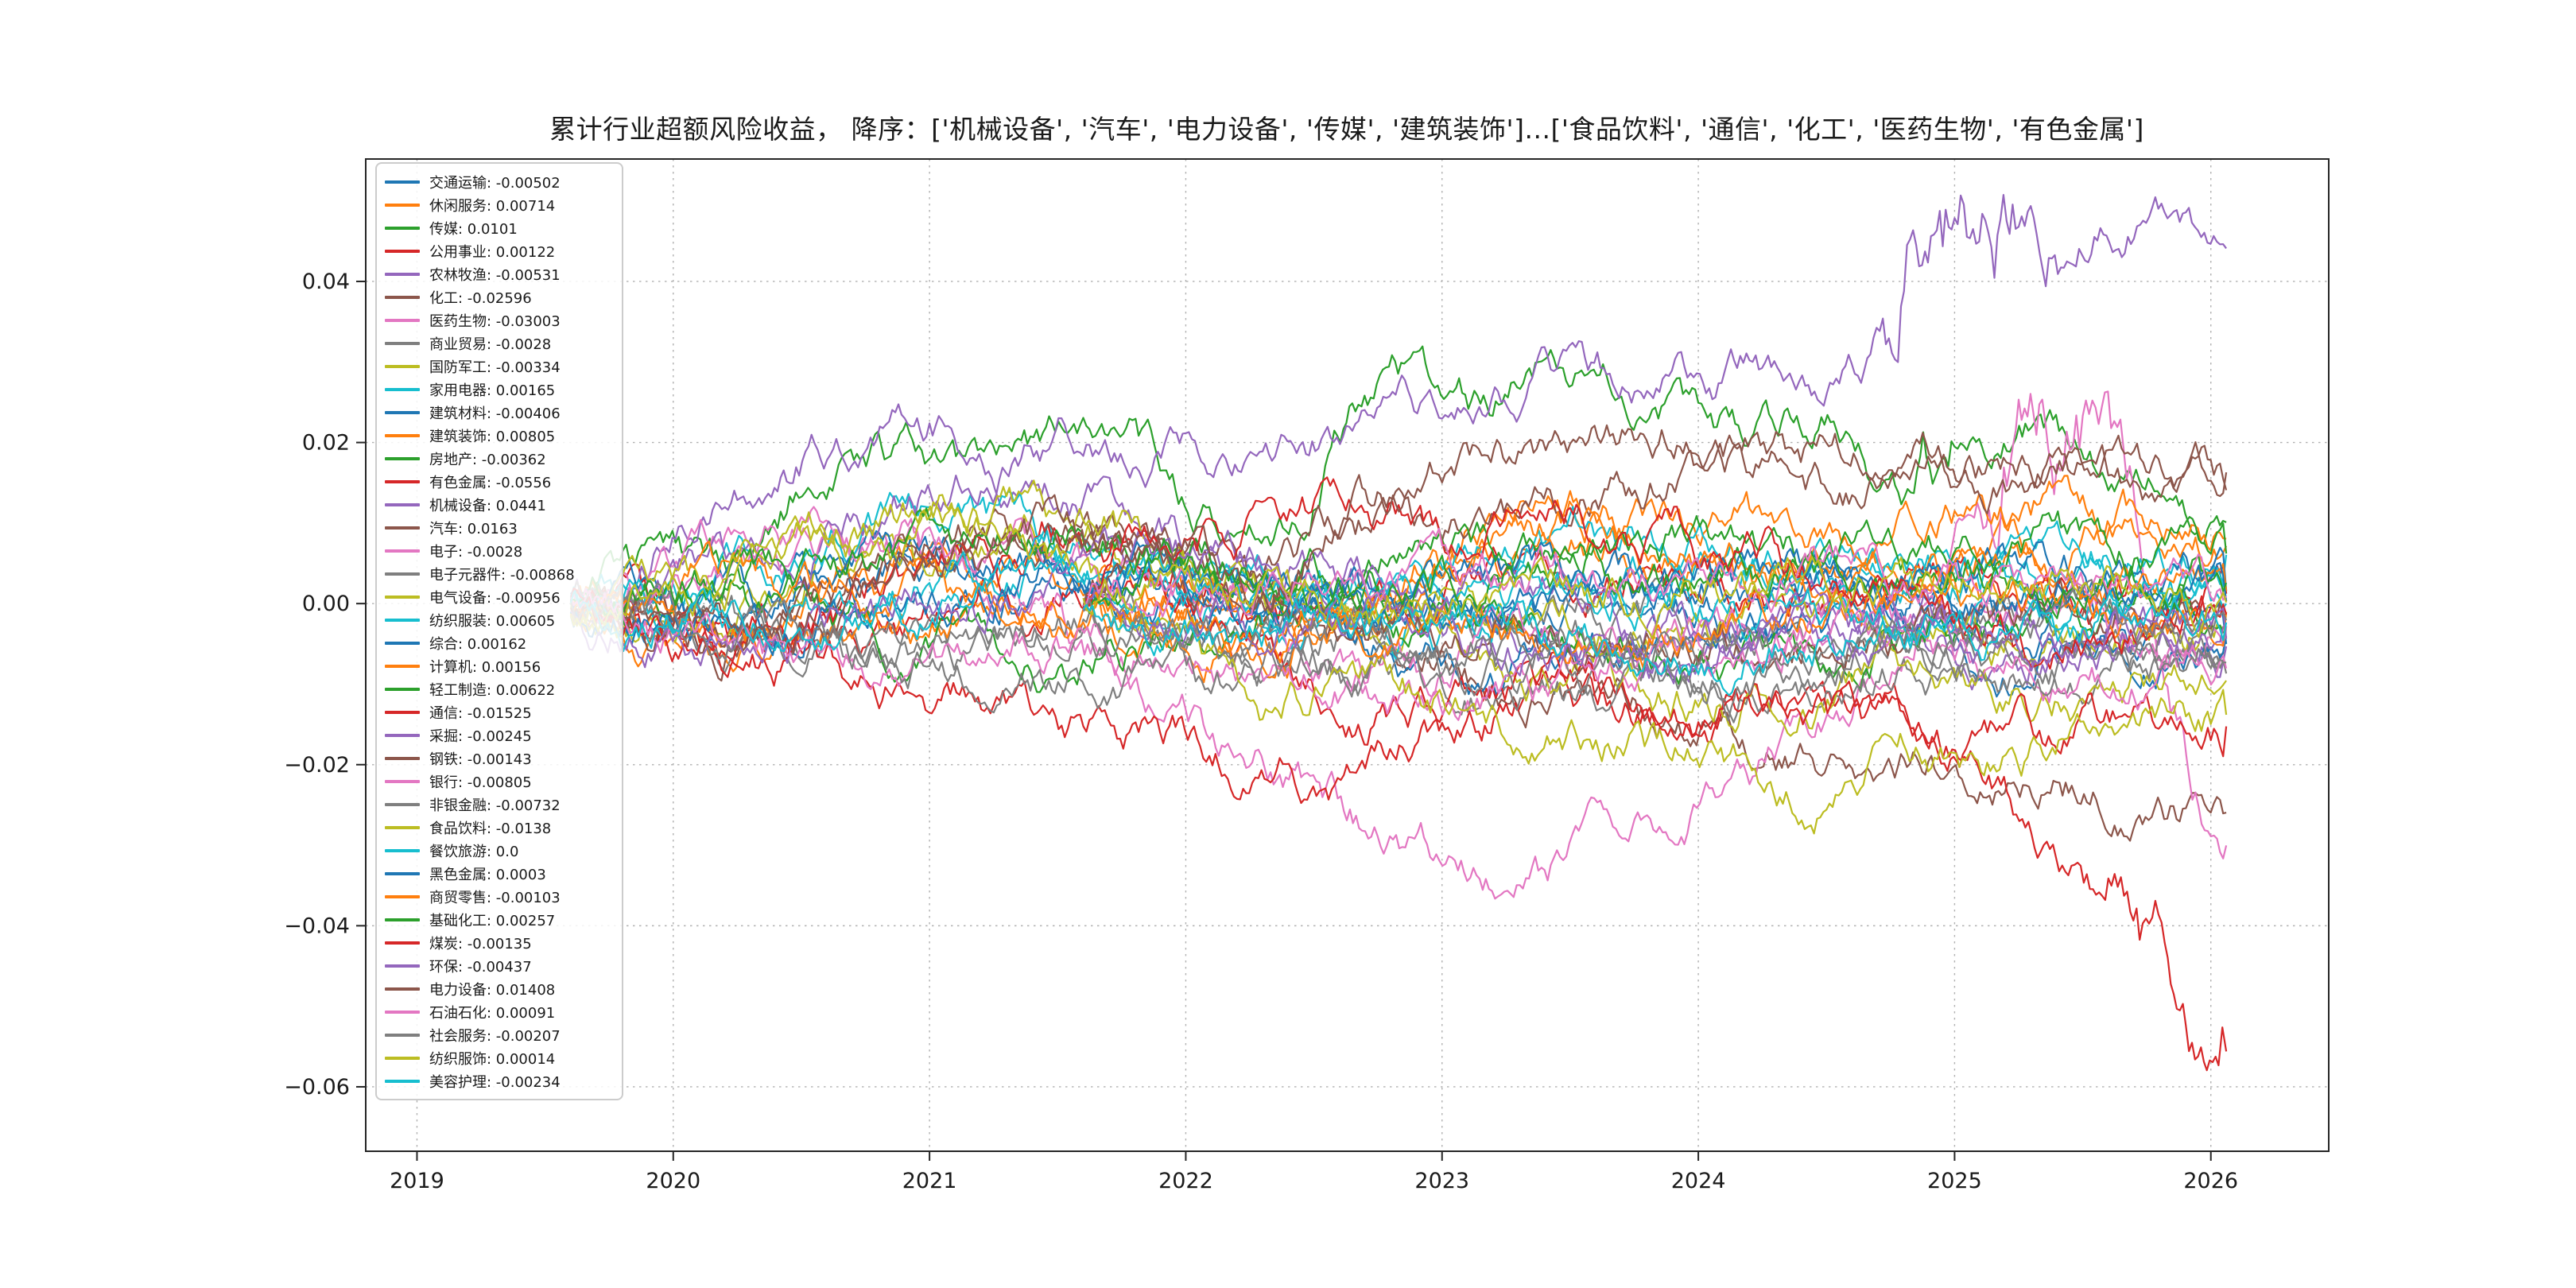 The height and width of the screenshot is (1288, 2576). I want to click on legend-item: 计算机: 0.00156, so click(500, 666).